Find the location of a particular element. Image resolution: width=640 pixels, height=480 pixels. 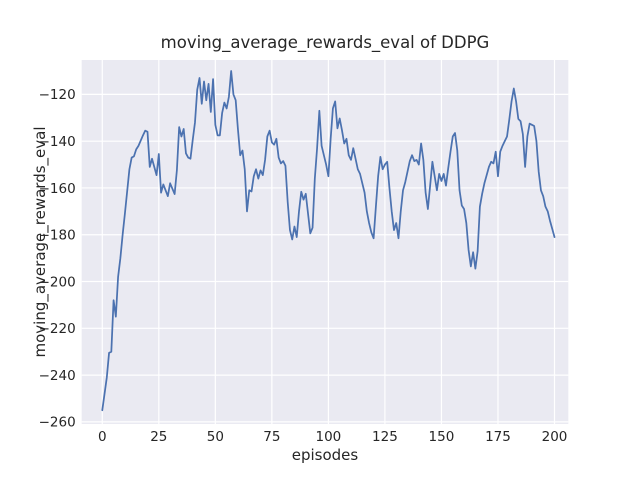

x-tick-label: 100 is located at coordinates (329, 437).